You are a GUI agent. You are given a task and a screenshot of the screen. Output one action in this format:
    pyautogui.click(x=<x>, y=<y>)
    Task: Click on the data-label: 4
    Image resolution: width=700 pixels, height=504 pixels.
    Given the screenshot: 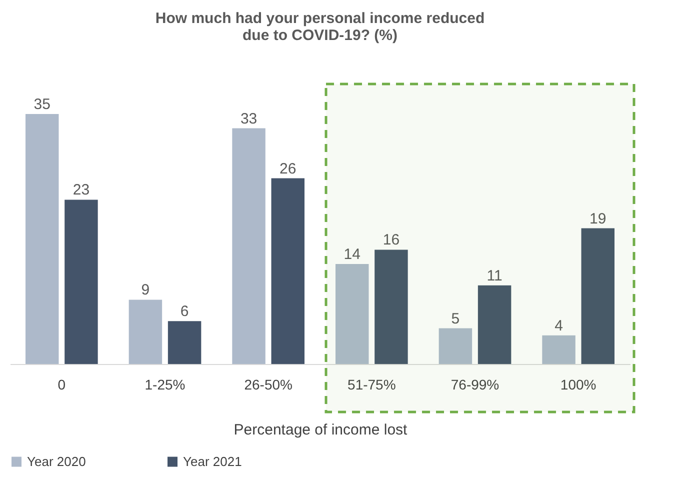 What is the action you would take?
    pyautogui.click(x=558, y=325)
    